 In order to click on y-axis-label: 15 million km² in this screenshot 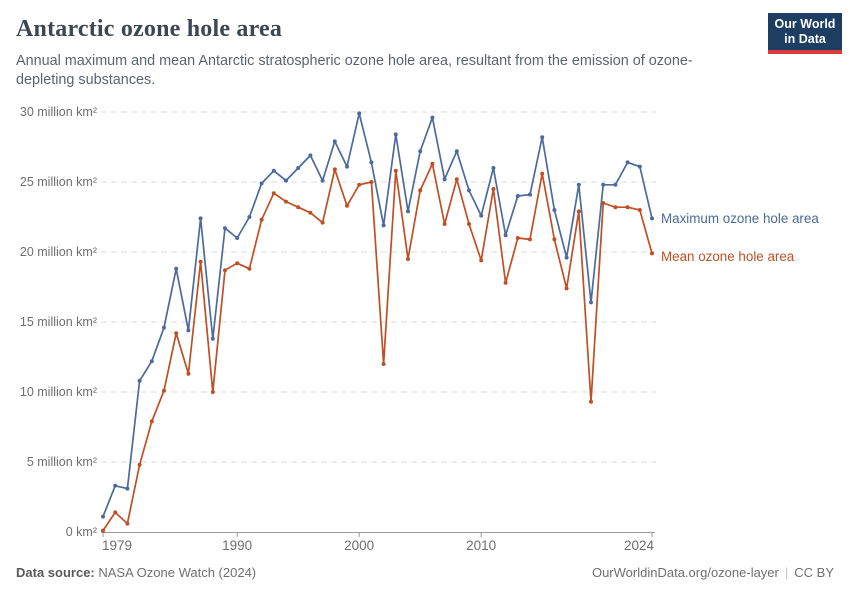, I will do `click(58, 322)`.